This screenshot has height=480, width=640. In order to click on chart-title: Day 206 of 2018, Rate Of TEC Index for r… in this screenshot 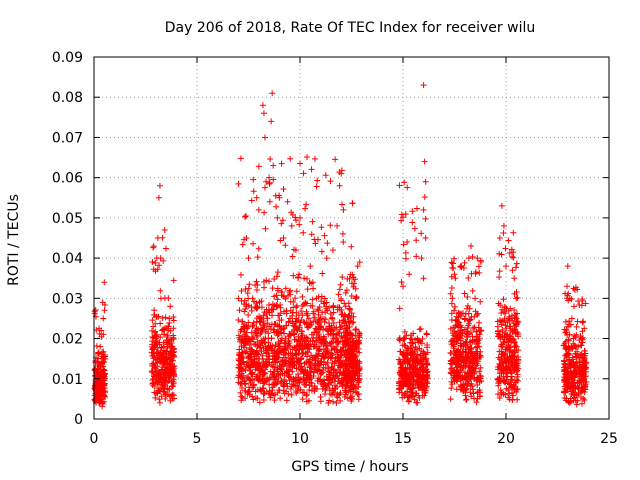, I will do `click(350, 28)`.